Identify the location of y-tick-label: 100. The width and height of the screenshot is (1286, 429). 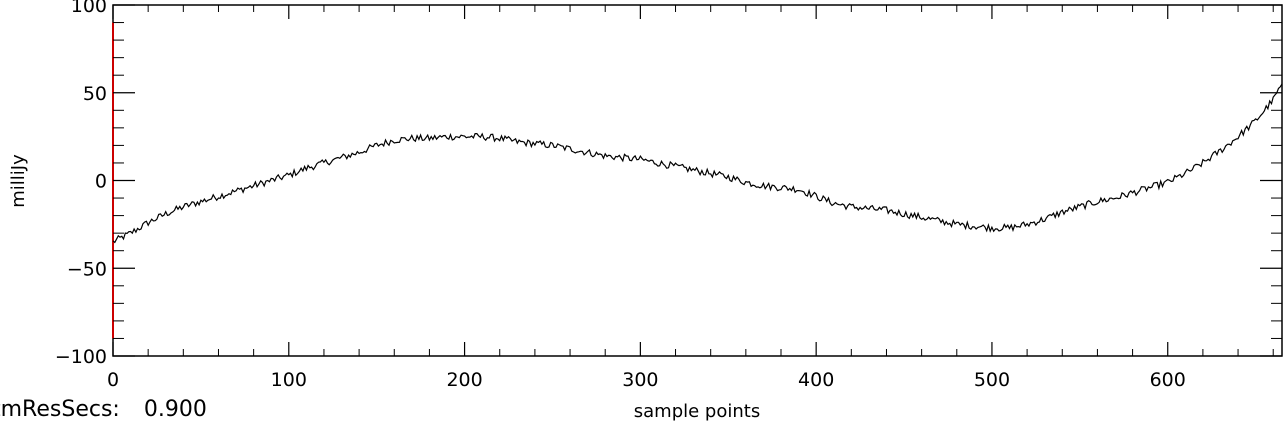
(89, 8).